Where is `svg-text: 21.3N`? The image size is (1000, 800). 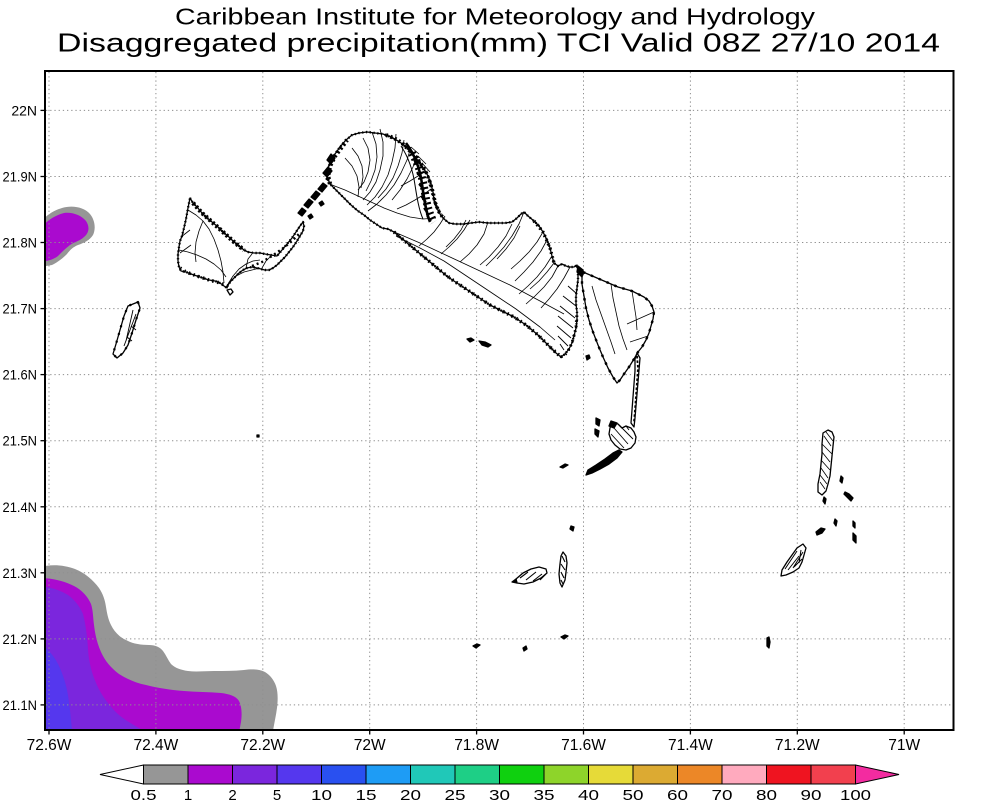 svg-text: 21.3N is located at coordinates (20, 573).